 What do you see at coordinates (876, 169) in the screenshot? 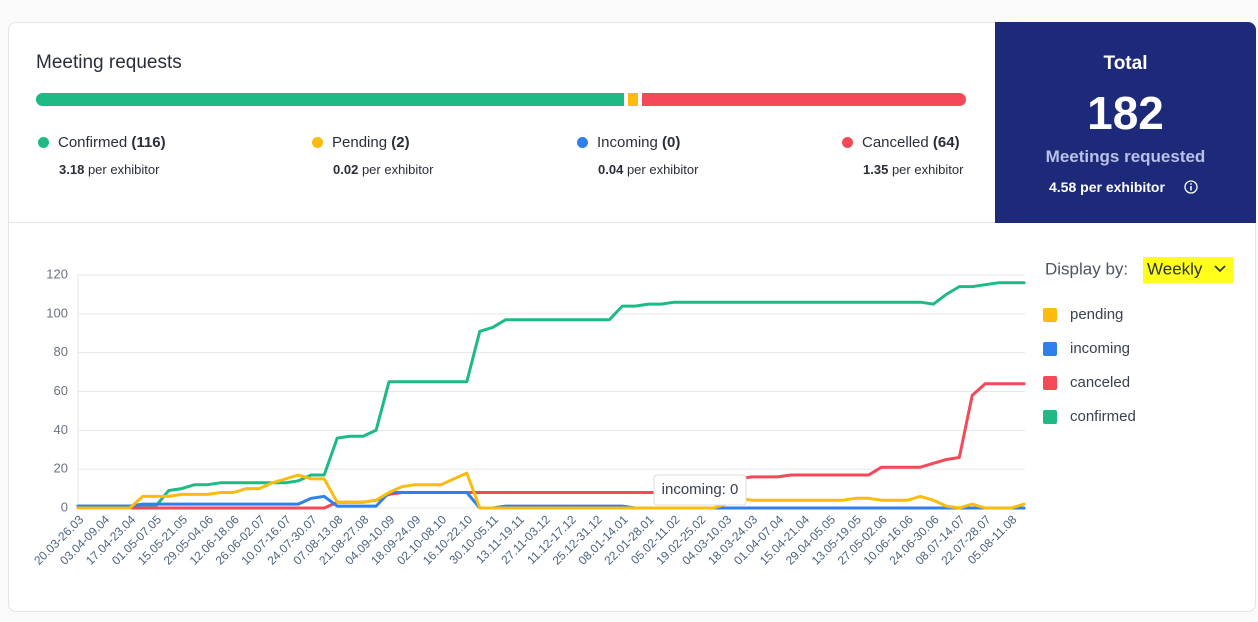
I see `rate: 1.35` at bounding box center [876, 169].